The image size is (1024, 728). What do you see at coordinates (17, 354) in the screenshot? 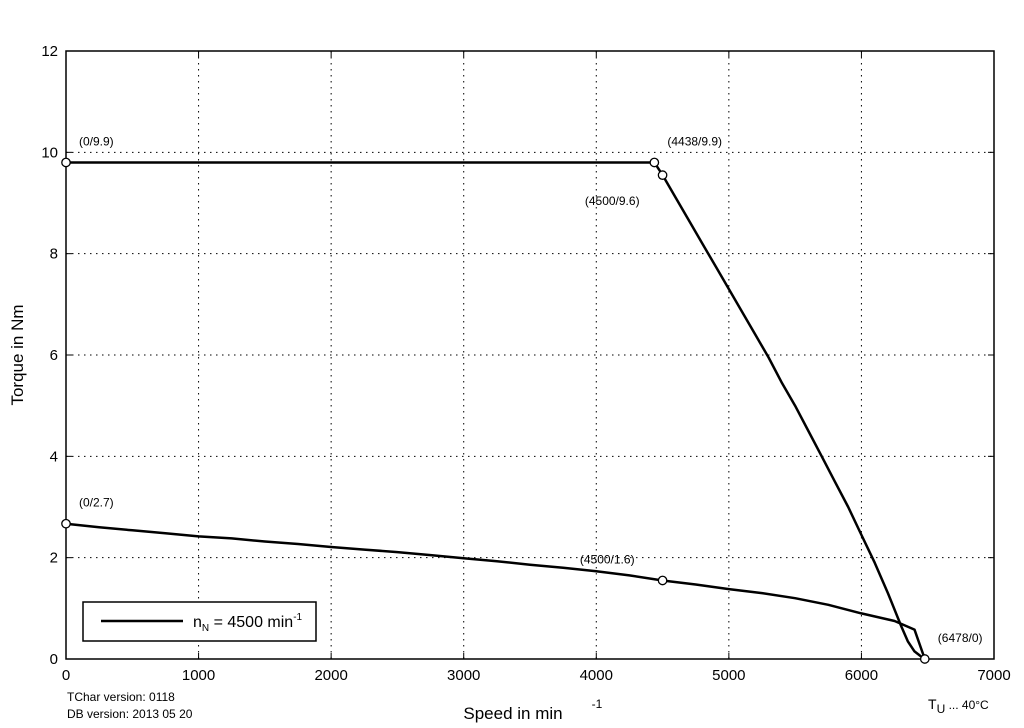
I see `y-axis-label: Torque in Nm` at bounding box center [17, 354].